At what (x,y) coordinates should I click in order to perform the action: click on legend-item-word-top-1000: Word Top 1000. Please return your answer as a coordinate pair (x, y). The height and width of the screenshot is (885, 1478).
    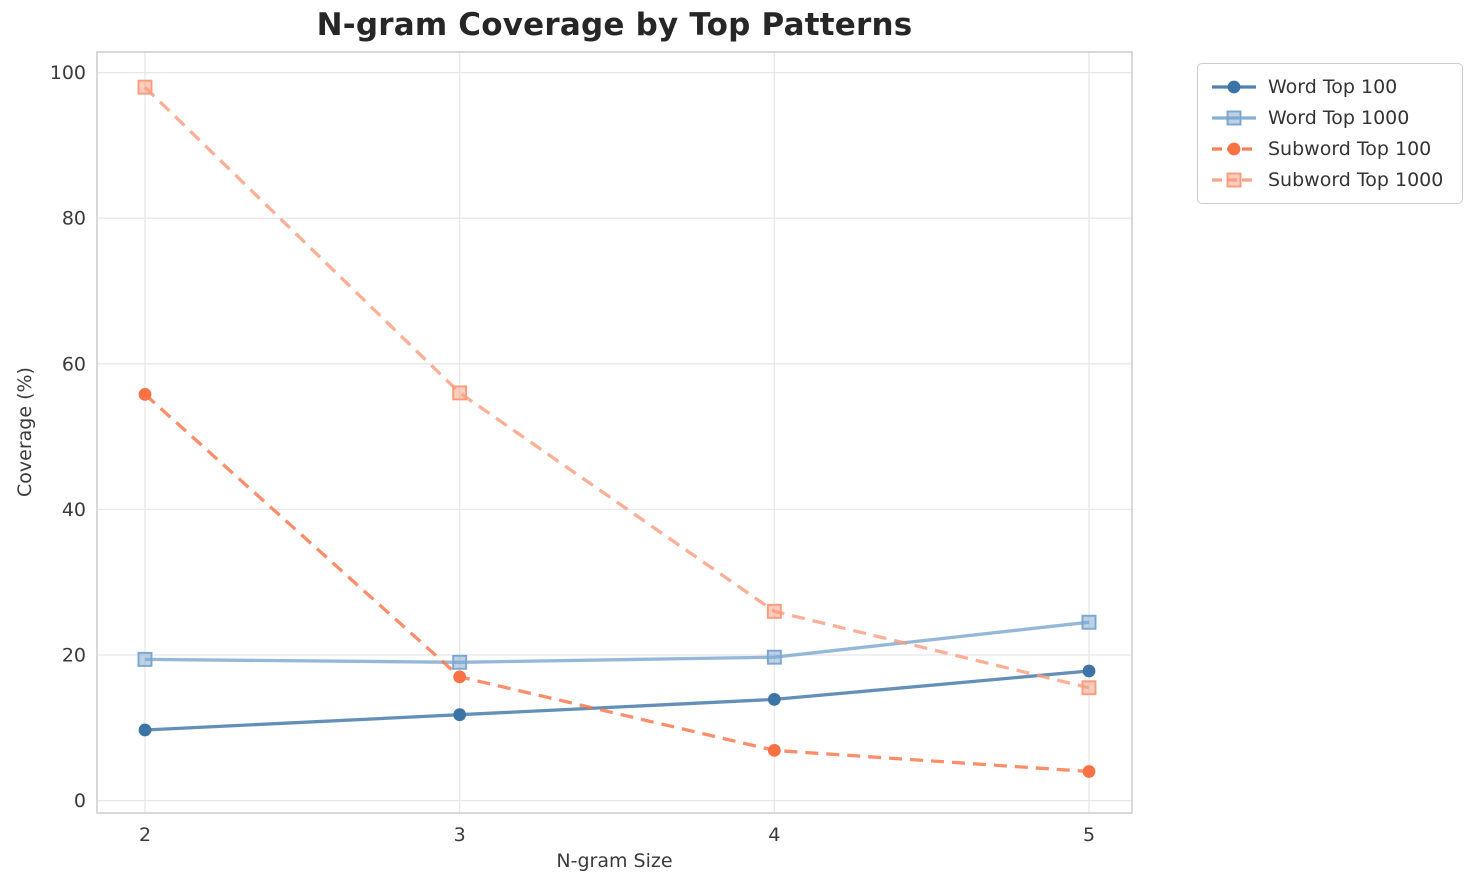
    Looking at the image, I should click on (1330, 118).